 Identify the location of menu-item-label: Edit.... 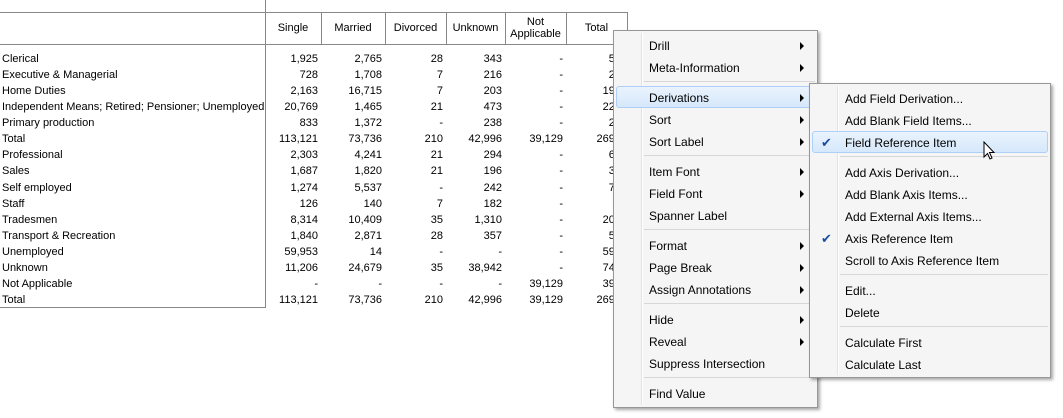
(860, 291).